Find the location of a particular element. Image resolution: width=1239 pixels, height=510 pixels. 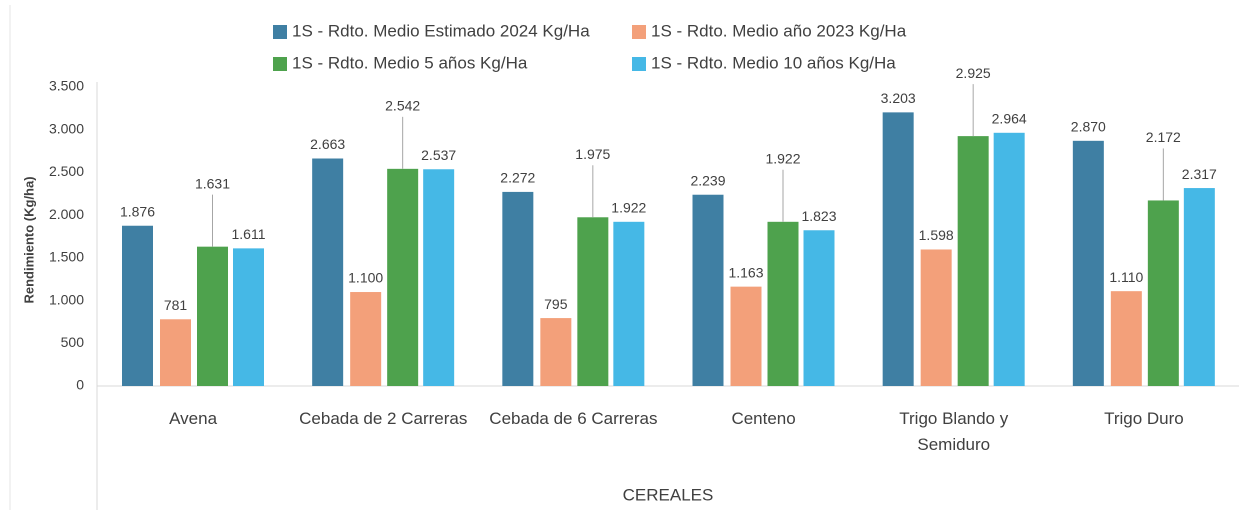

y-tick-label: 0 is located at coordinates (80, 385).